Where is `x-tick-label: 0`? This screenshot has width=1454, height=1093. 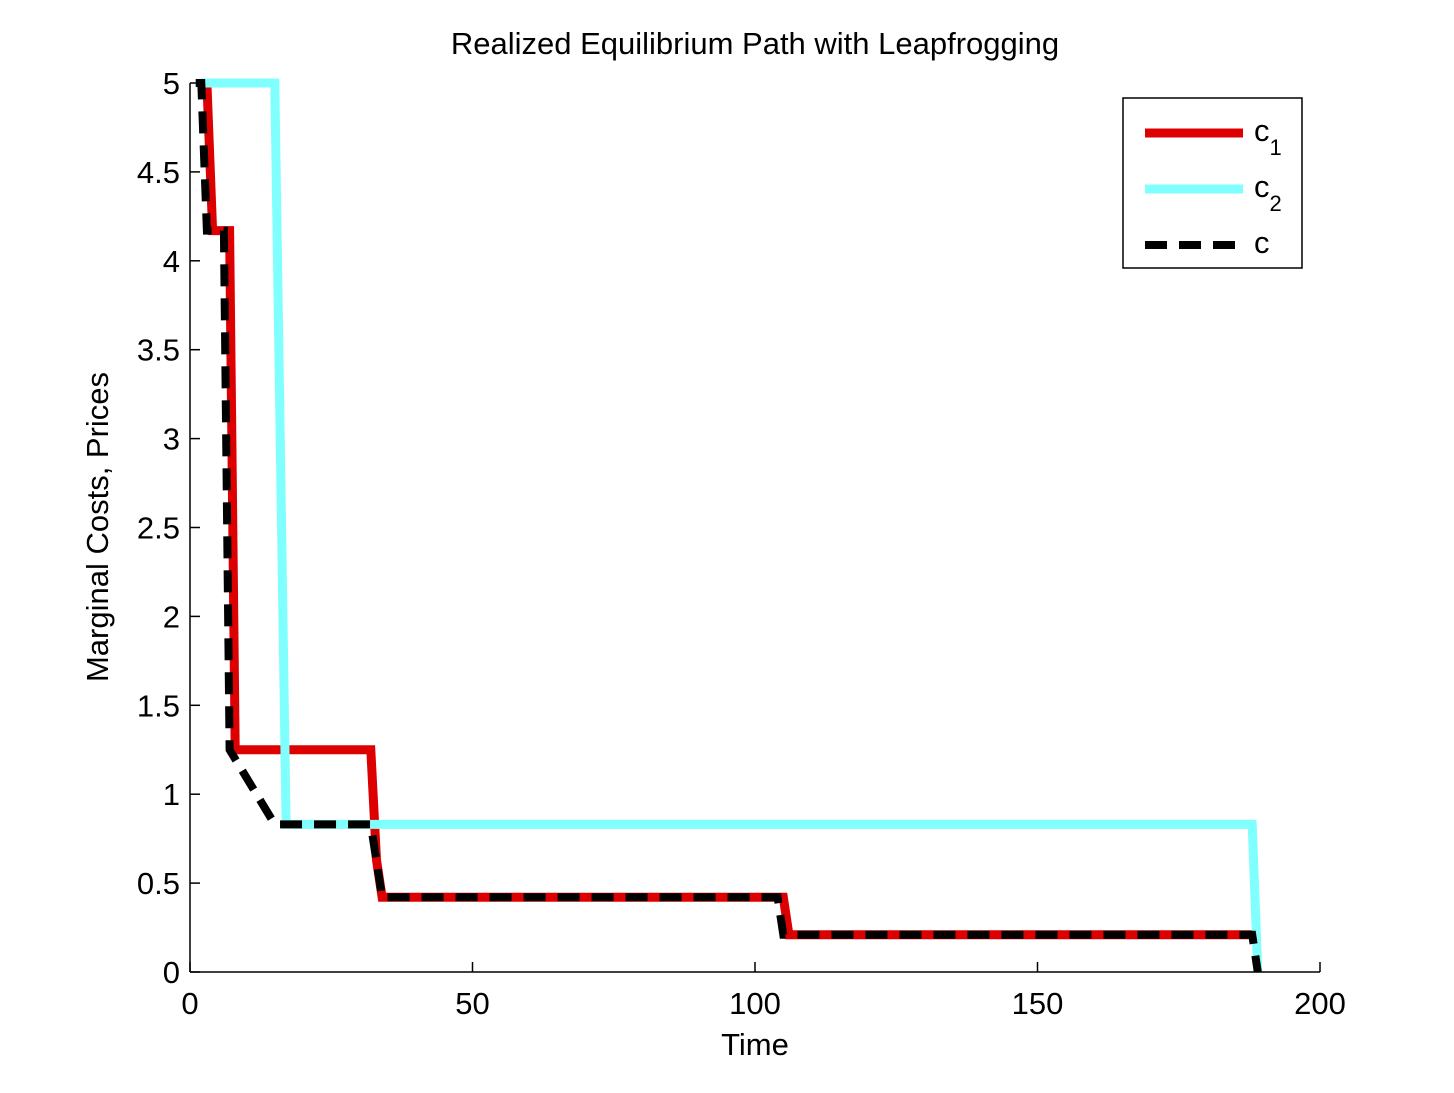 x-tick-label: 0 is located at coordinates (189, 1003).